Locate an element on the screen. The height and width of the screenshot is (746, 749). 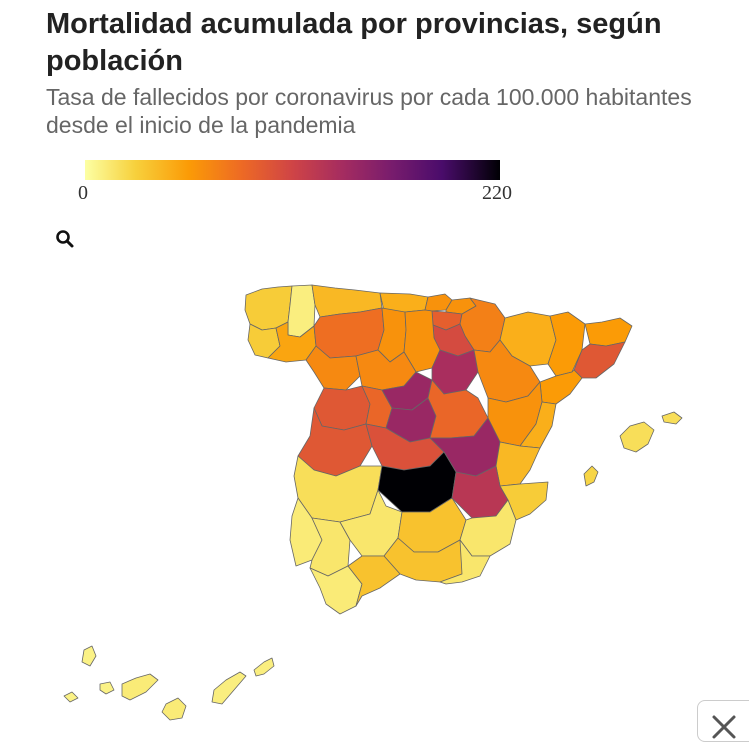
island-lanzarote is located at coordinates (264, 667).